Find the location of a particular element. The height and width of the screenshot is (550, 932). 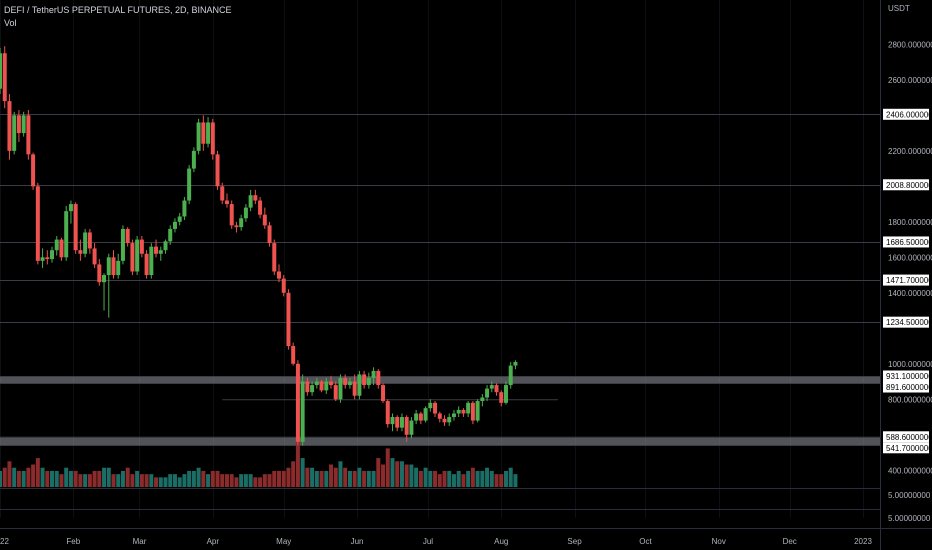

level-label: 2008.80000000 is located at coordinates (909, 185).